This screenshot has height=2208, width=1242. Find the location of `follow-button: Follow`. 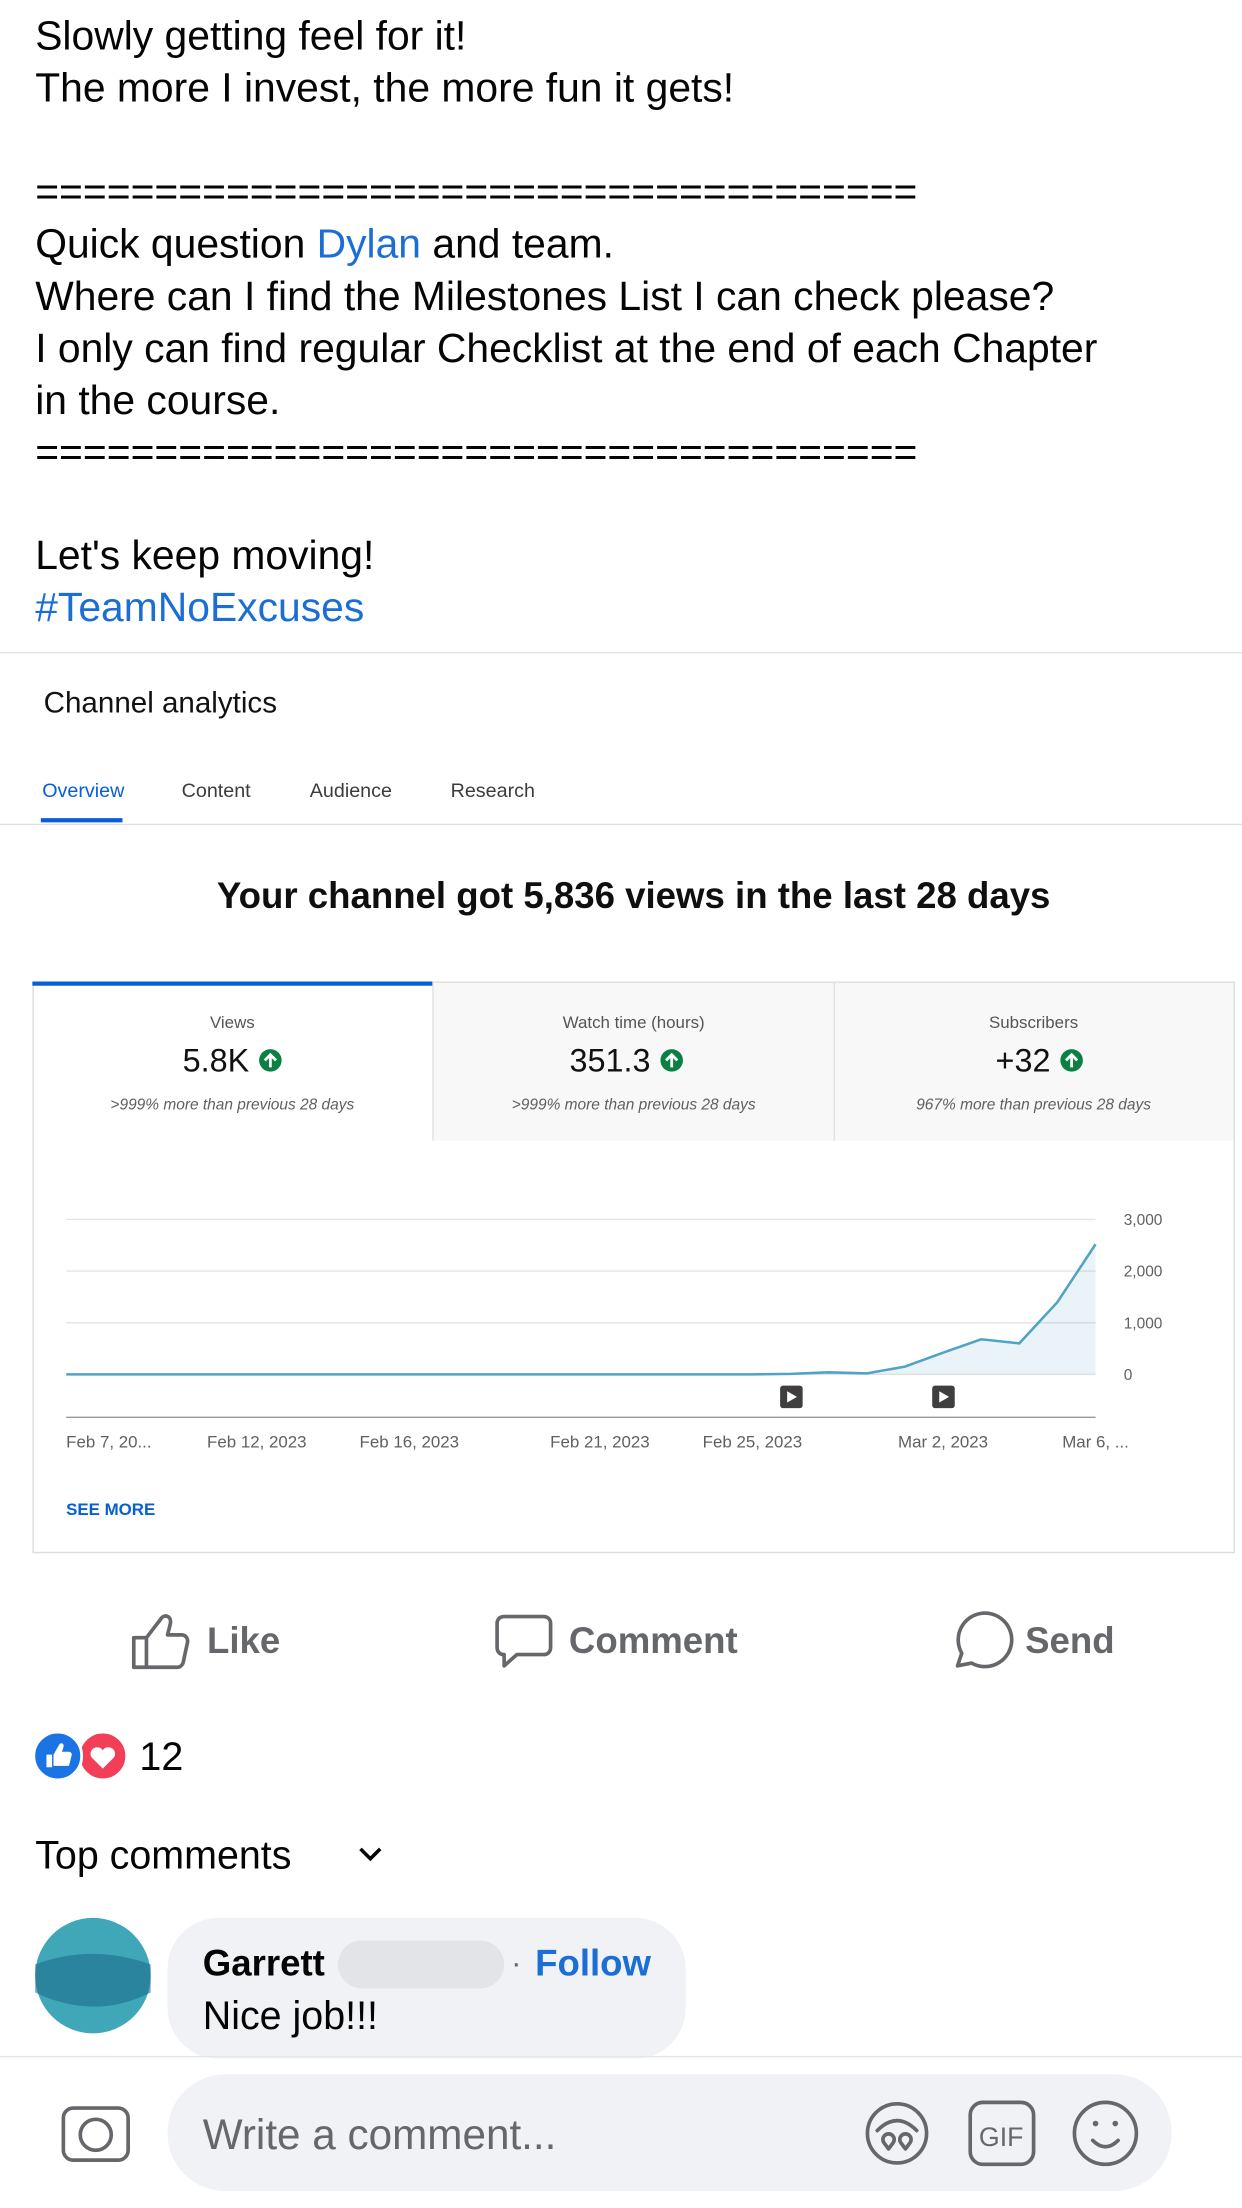

follow-button: Follow is located at coordinates (593, 1963).